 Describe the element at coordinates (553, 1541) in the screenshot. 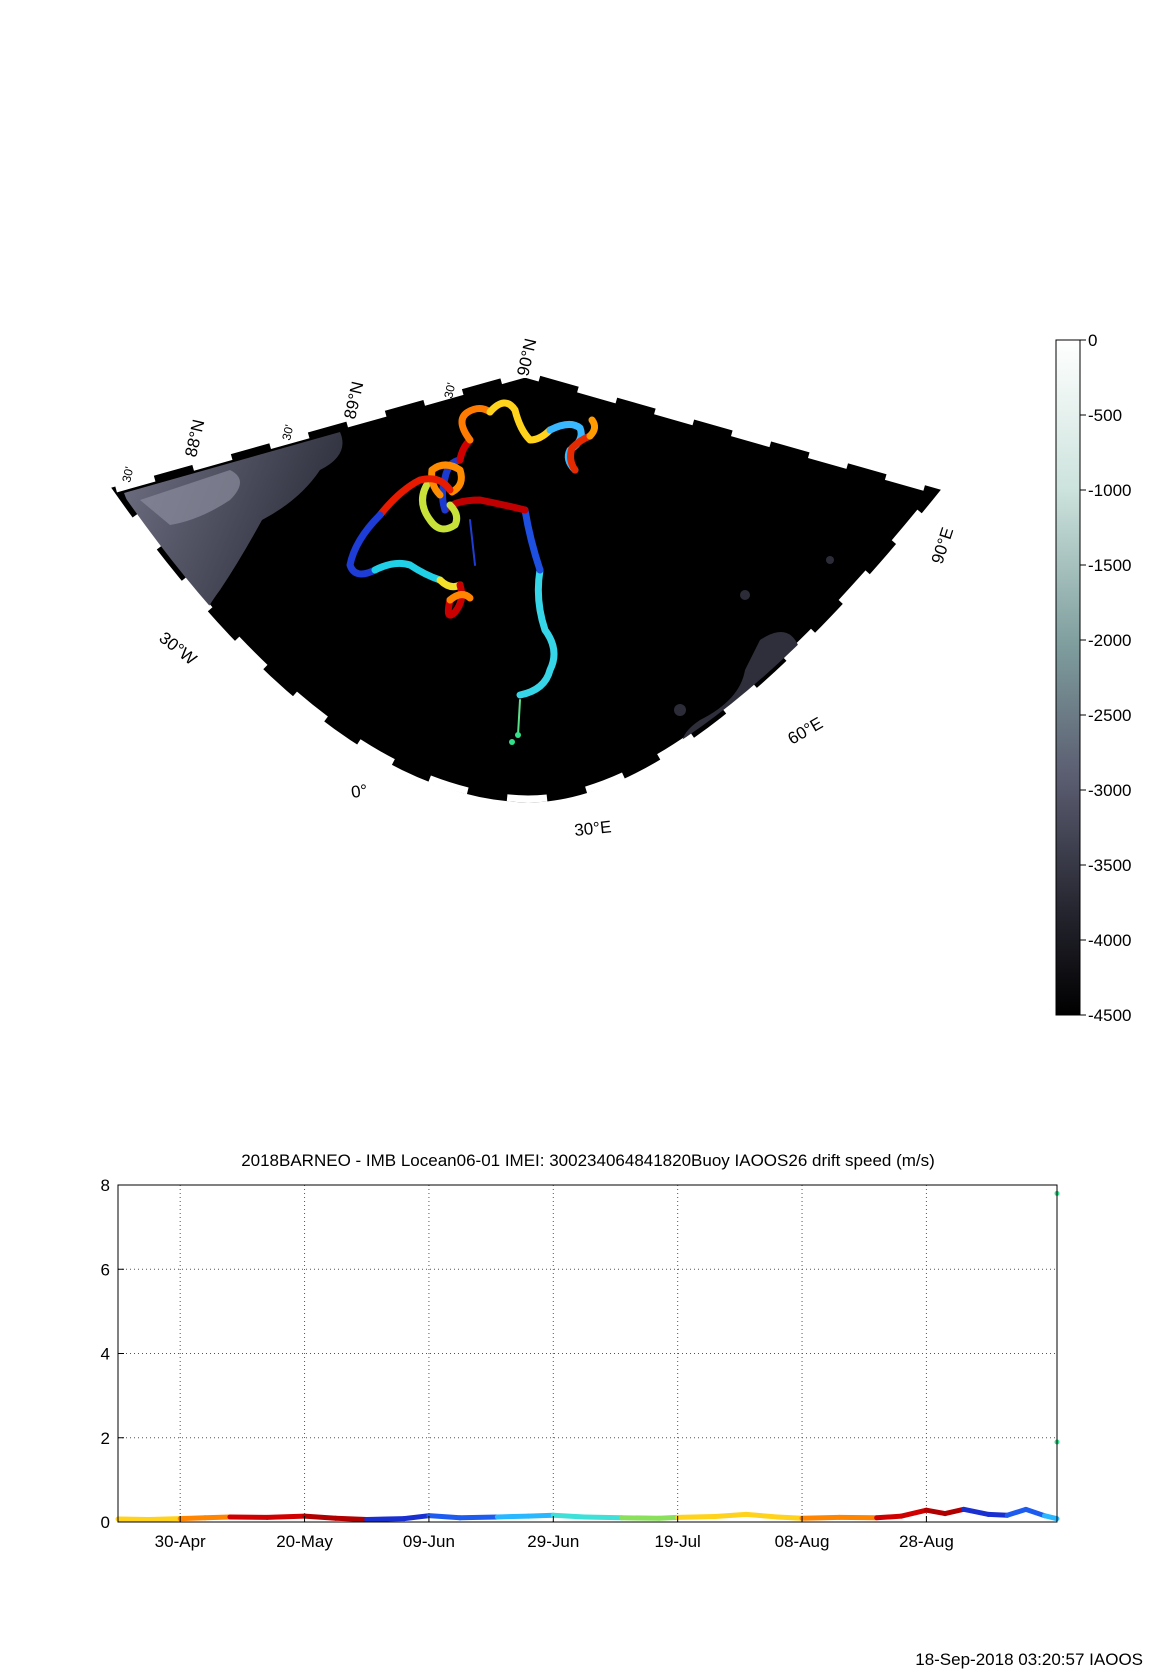

I see `x-tick-label: 29-Jun` at that location.